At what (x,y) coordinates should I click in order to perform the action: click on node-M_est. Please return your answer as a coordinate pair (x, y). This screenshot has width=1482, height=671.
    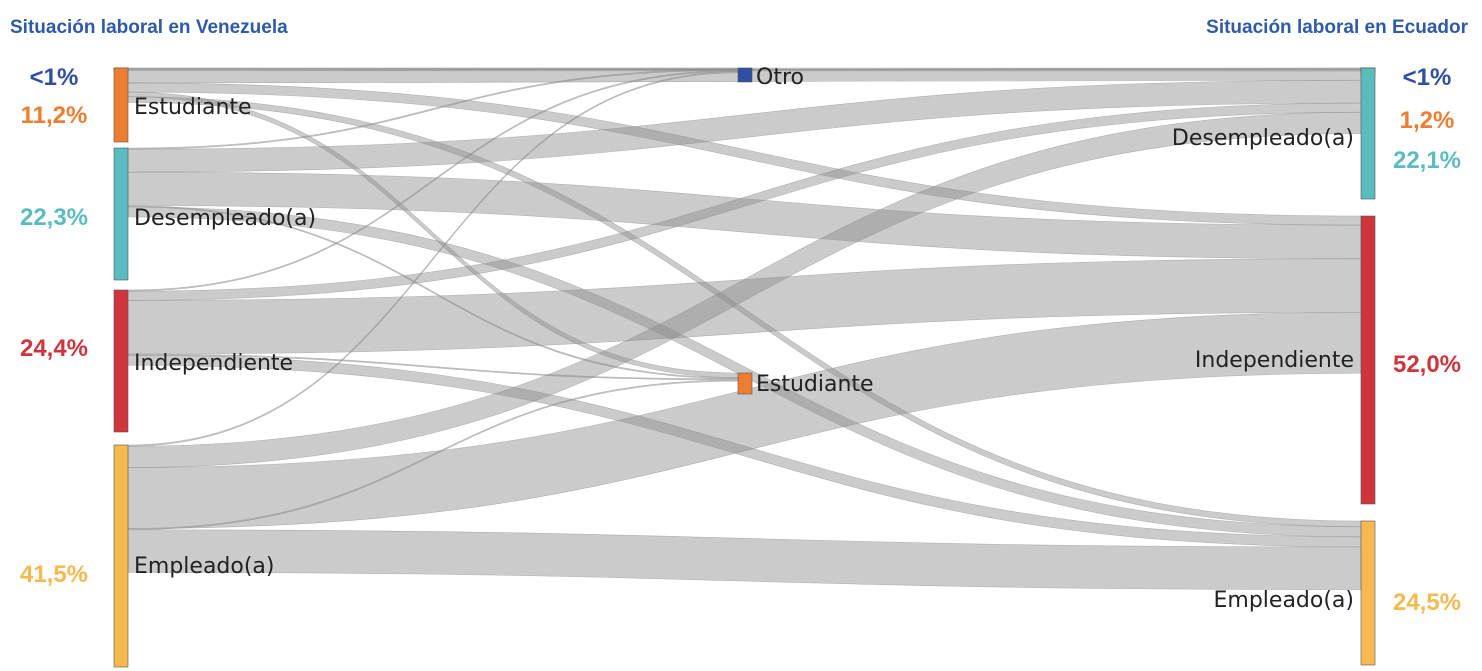
    Looking at the image, I should click on (745, 383).